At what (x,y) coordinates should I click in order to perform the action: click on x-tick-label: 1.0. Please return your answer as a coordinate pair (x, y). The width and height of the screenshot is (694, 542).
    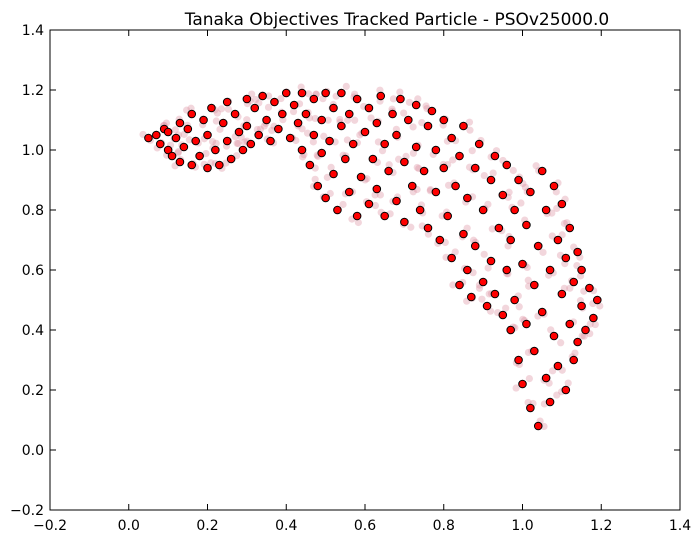
    Looking at the image, I should click on (522, 526).